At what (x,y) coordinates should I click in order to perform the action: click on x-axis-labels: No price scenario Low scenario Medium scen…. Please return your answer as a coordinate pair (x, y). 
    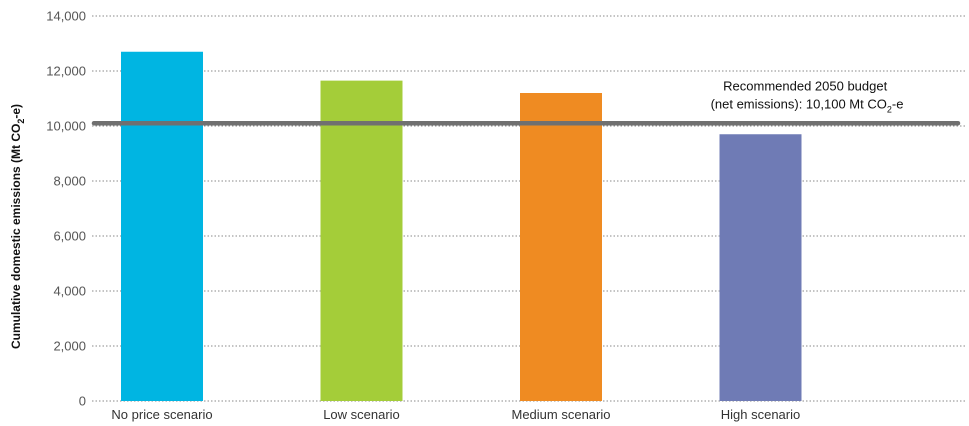
    Looking at the image, I should click on (455, 414).